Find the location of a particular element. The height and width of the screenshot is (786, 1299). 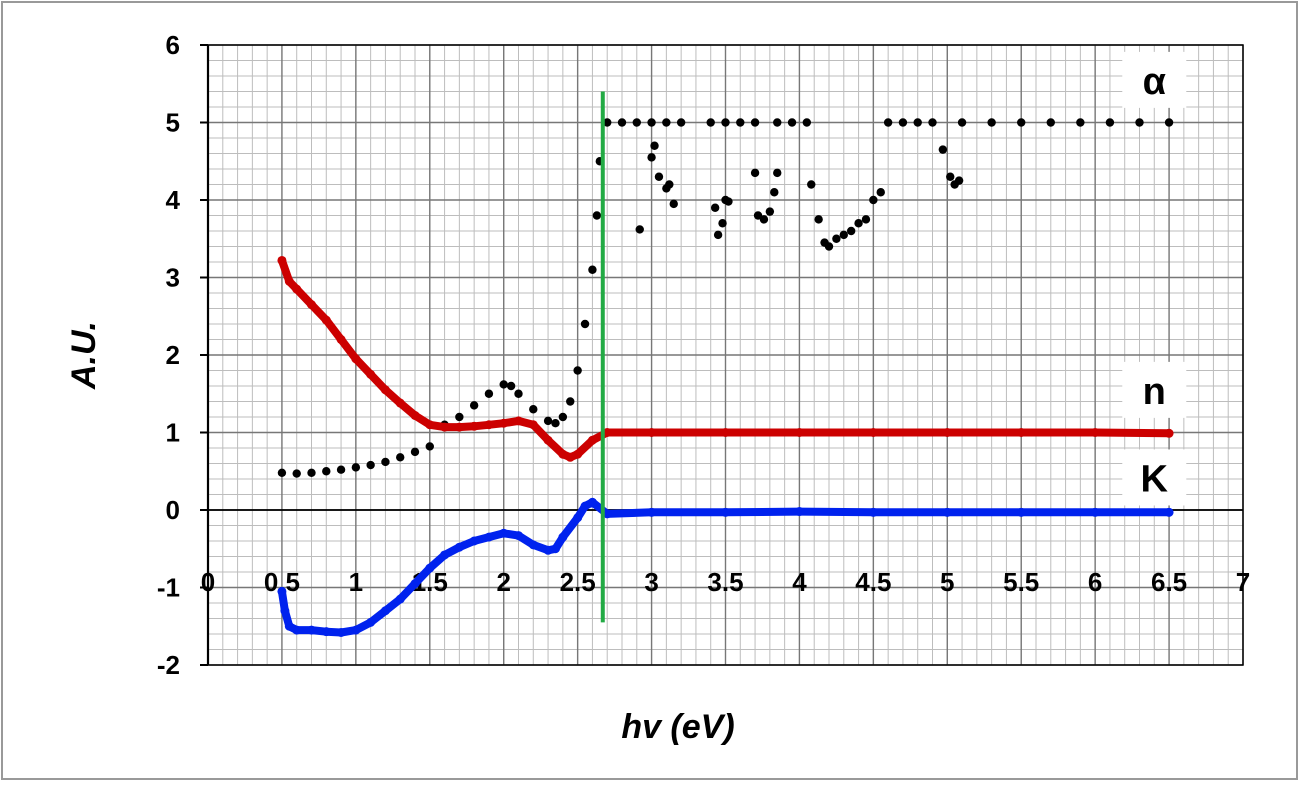

x-tick-labels: 0 0.5 1 1.5 2 2.5 3 3.5 4 4.5 5 5.5 6 6.5 7 is located at coordinates (725, 582).